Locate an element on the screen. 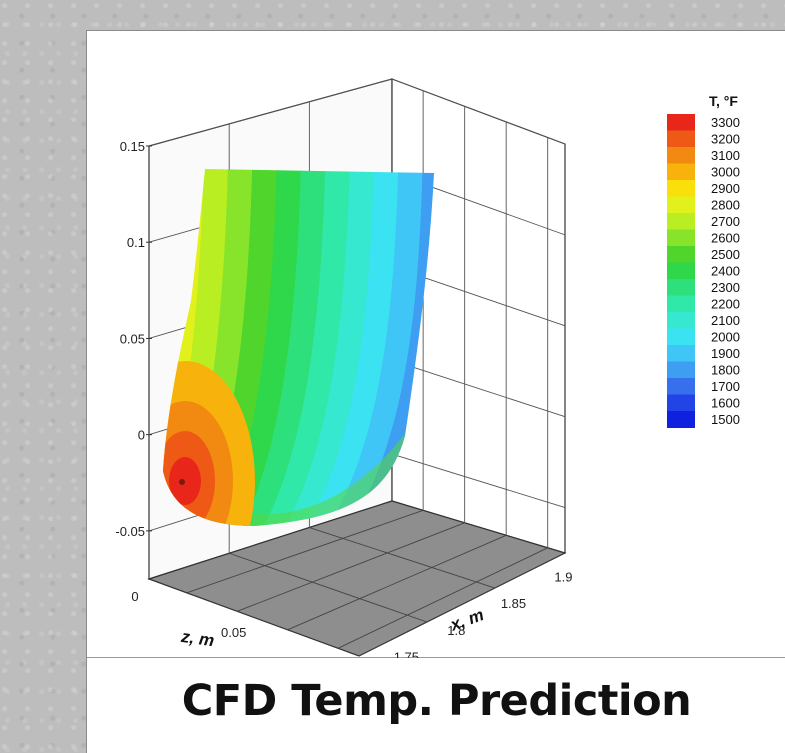 The height and width of the screenshot is (753, 785). x-tick-label: 1.8 is located at coordinates (456, 630).